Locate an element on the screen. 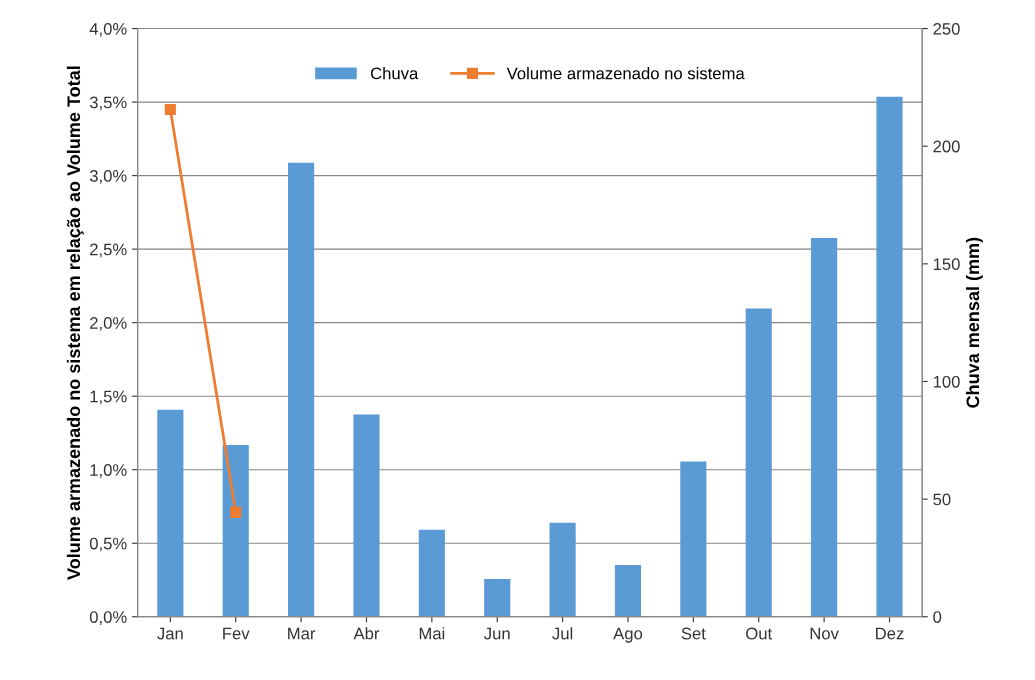 The height and width of the screenshot is (680, 1035). x-tick-label: Jan is located at coordinates (170, 633).